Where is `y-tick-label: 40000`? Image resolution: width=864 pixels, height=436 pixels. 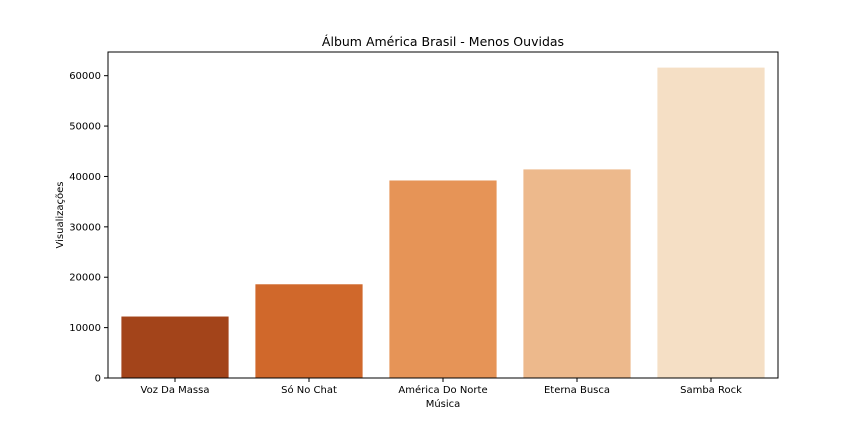
y-tick-label: 40000 is located at coordinates (85, 177).